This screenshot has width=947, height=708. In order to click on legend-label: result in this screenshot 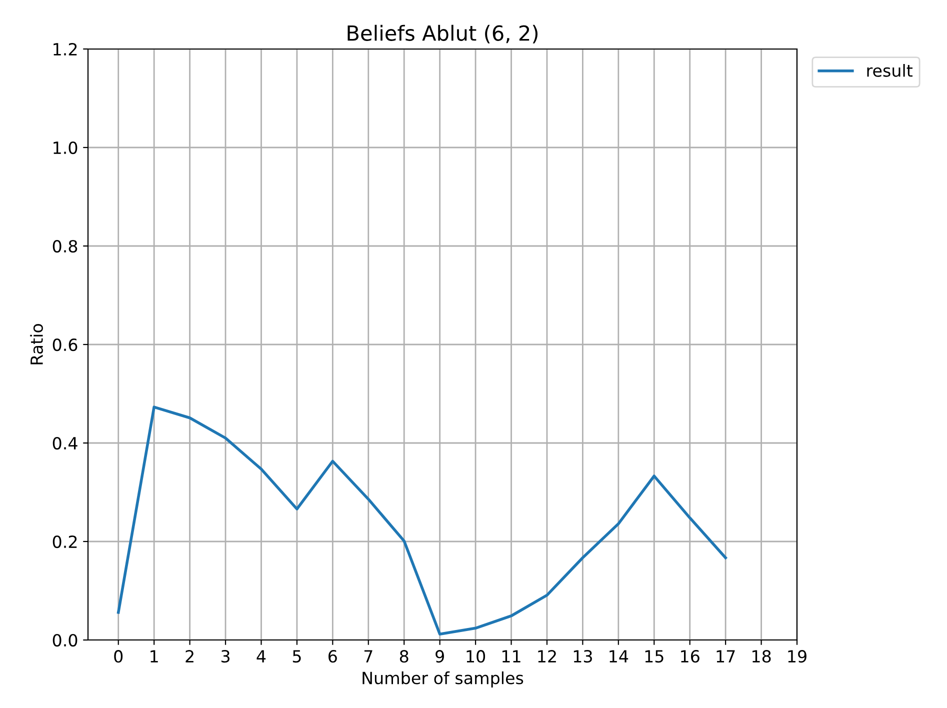, I will do `click(889, 70)`.